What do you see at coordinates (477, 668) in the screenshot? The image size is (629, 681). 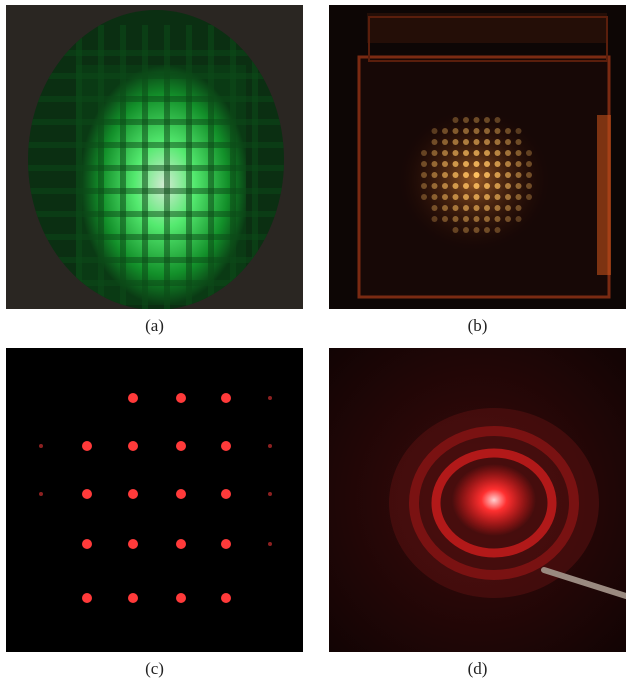 I see `caption-d: (d)` at bounding box center [477, 668].